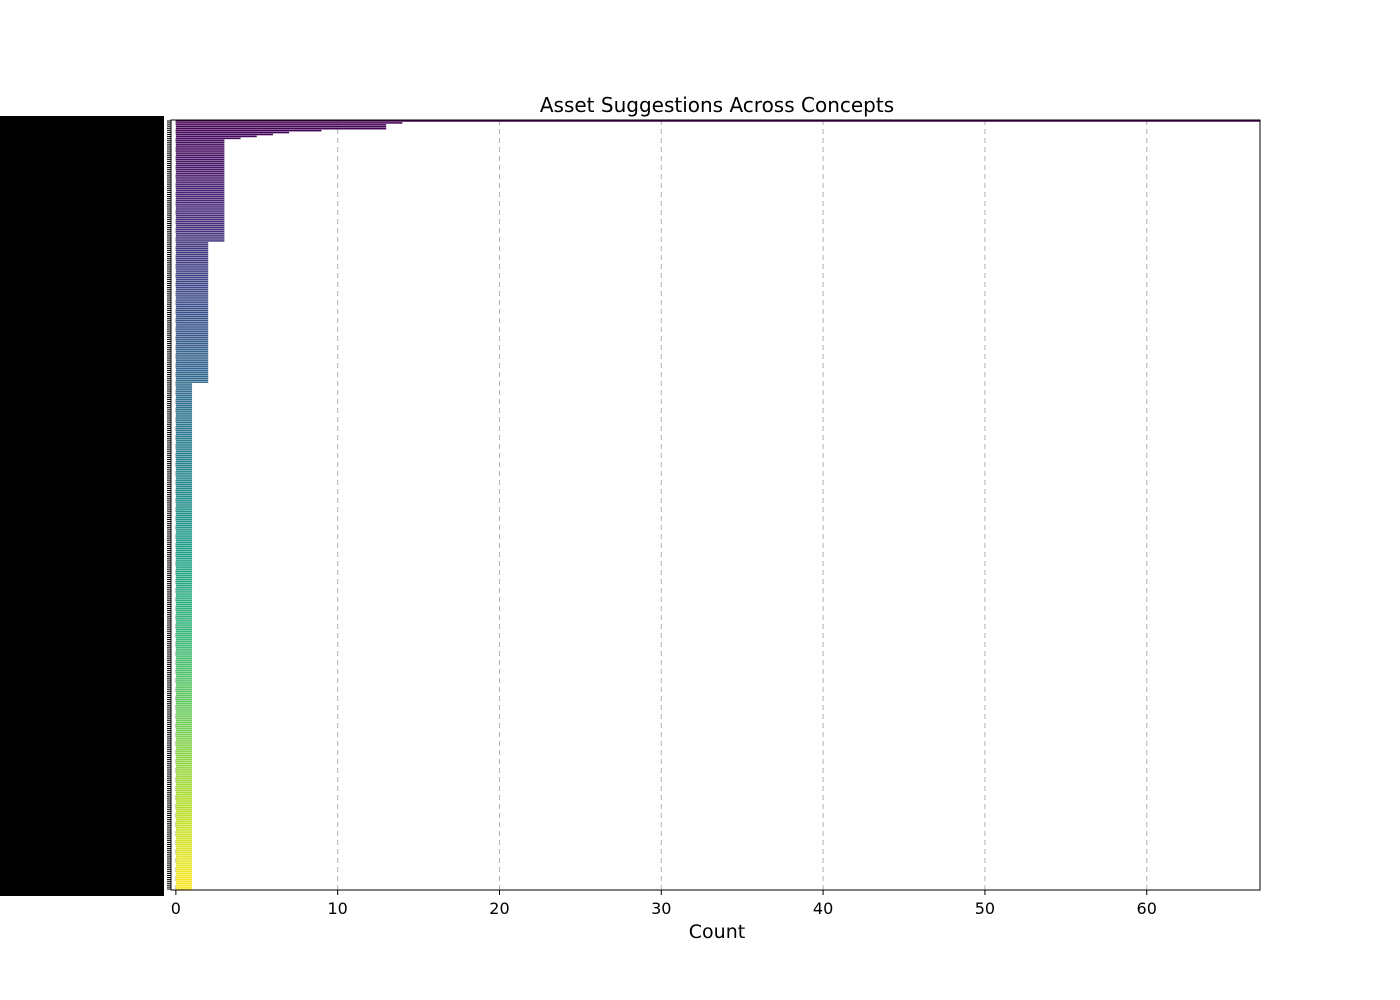 This screenshot has width=1400, height=1000. I want to click on x-tick-label: 50, so click(985, 908).